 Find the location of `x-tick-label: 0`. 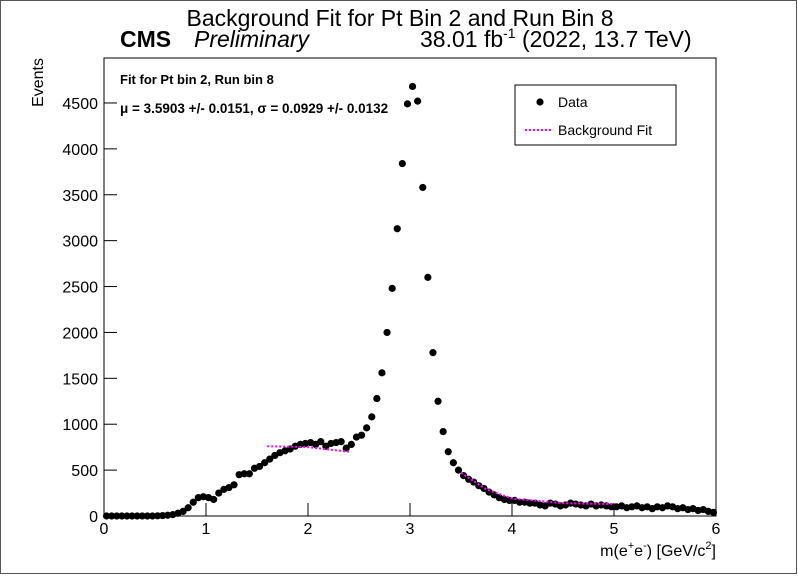

x-tick-label: 0 is located at coordinates (104, 529).